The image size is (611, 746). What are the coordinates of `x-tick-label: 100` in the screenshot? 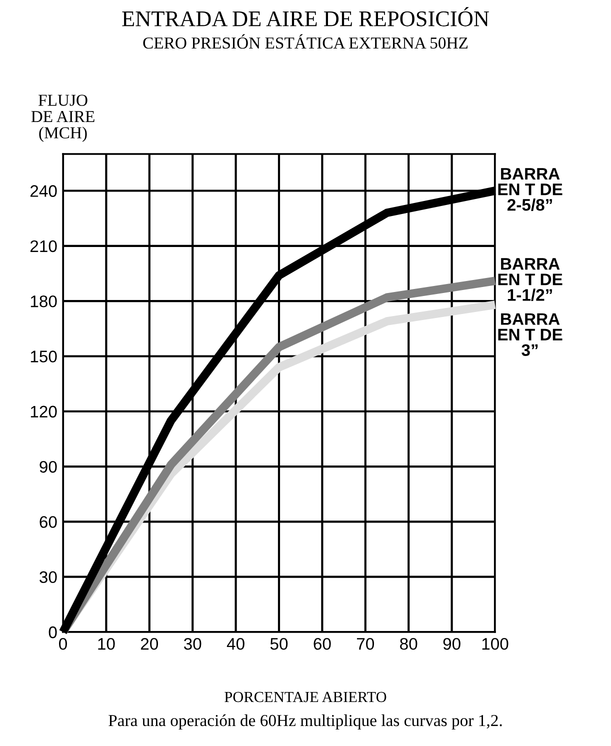 It's located at (495, 644).